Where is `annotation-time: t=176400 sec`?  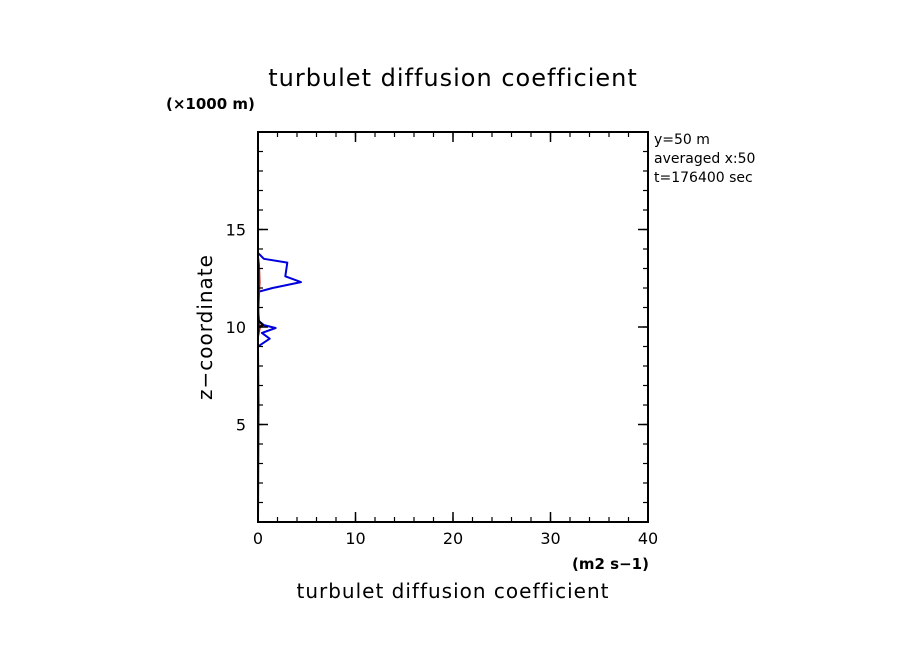
annotation-time: t=176400 sec is located at coordinates (703, 178).